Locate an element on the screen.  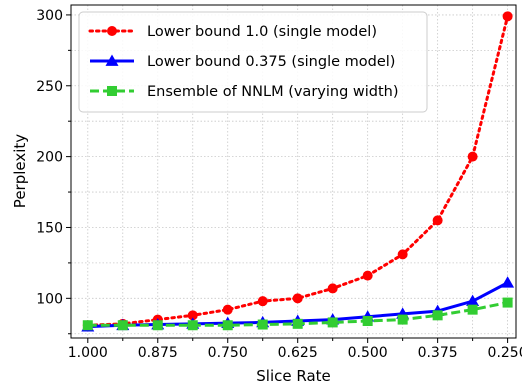
y-tick-label: 150 is located at coordinates (49, 228).